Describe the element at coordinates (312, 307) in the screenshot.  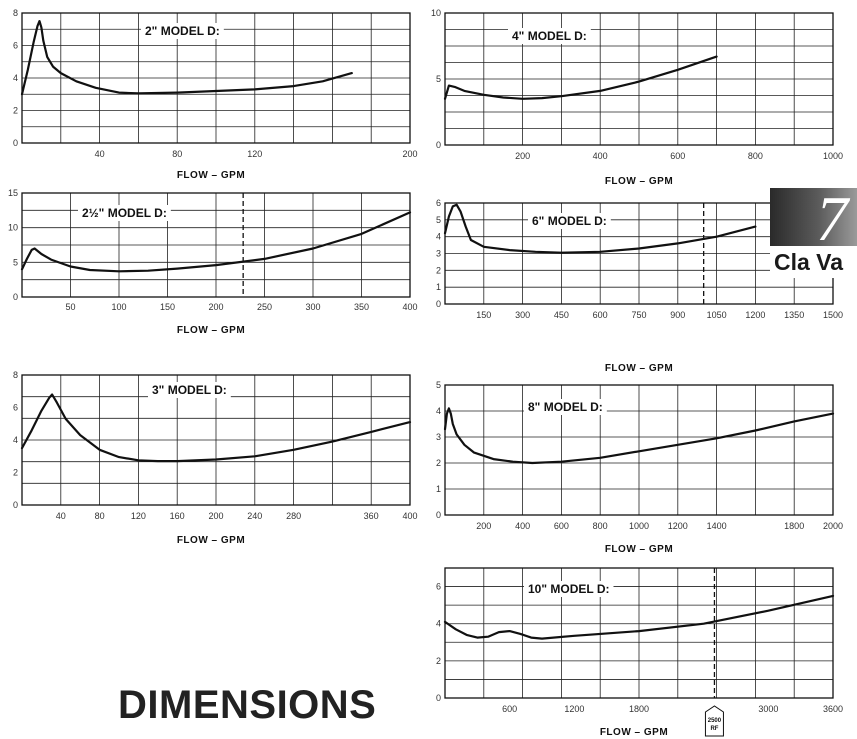
I see `x-tick-label: 300` at that location.